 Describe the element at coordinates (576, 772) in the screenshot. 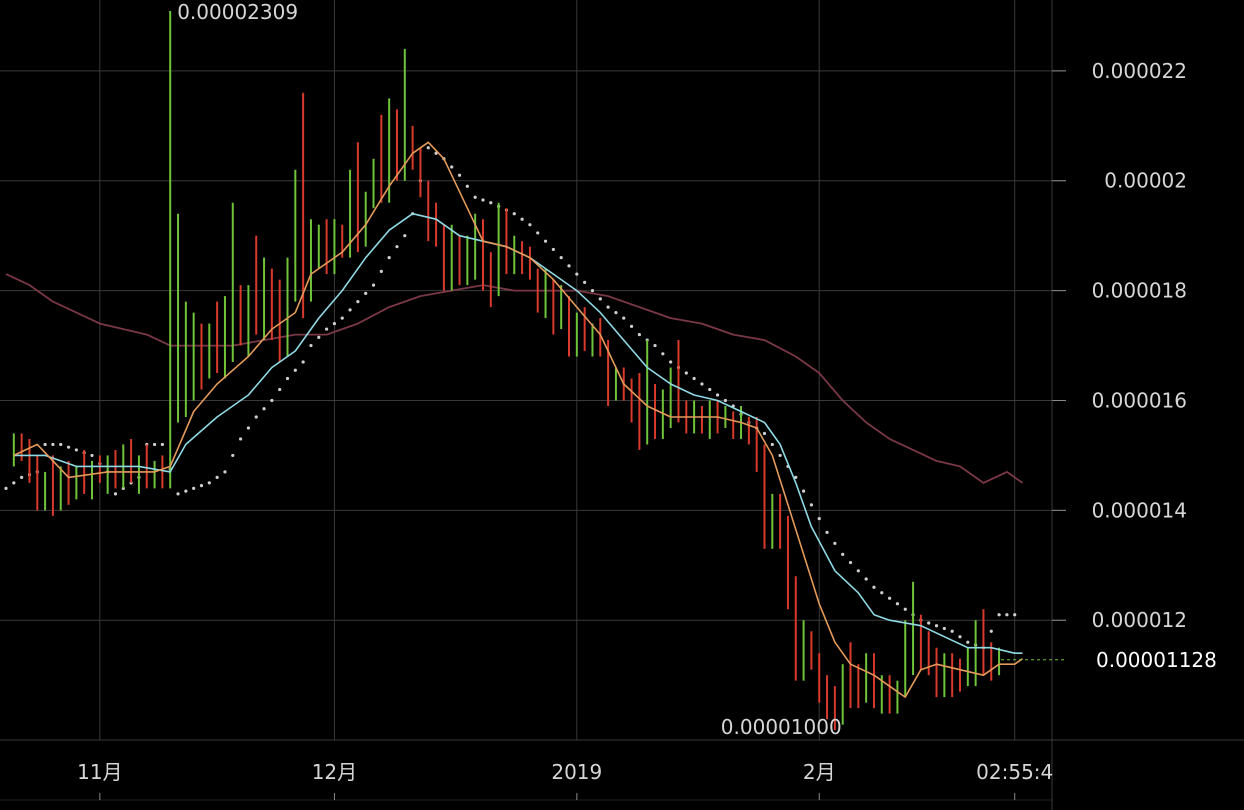

I see `x-tick-label: 2019` at that location.